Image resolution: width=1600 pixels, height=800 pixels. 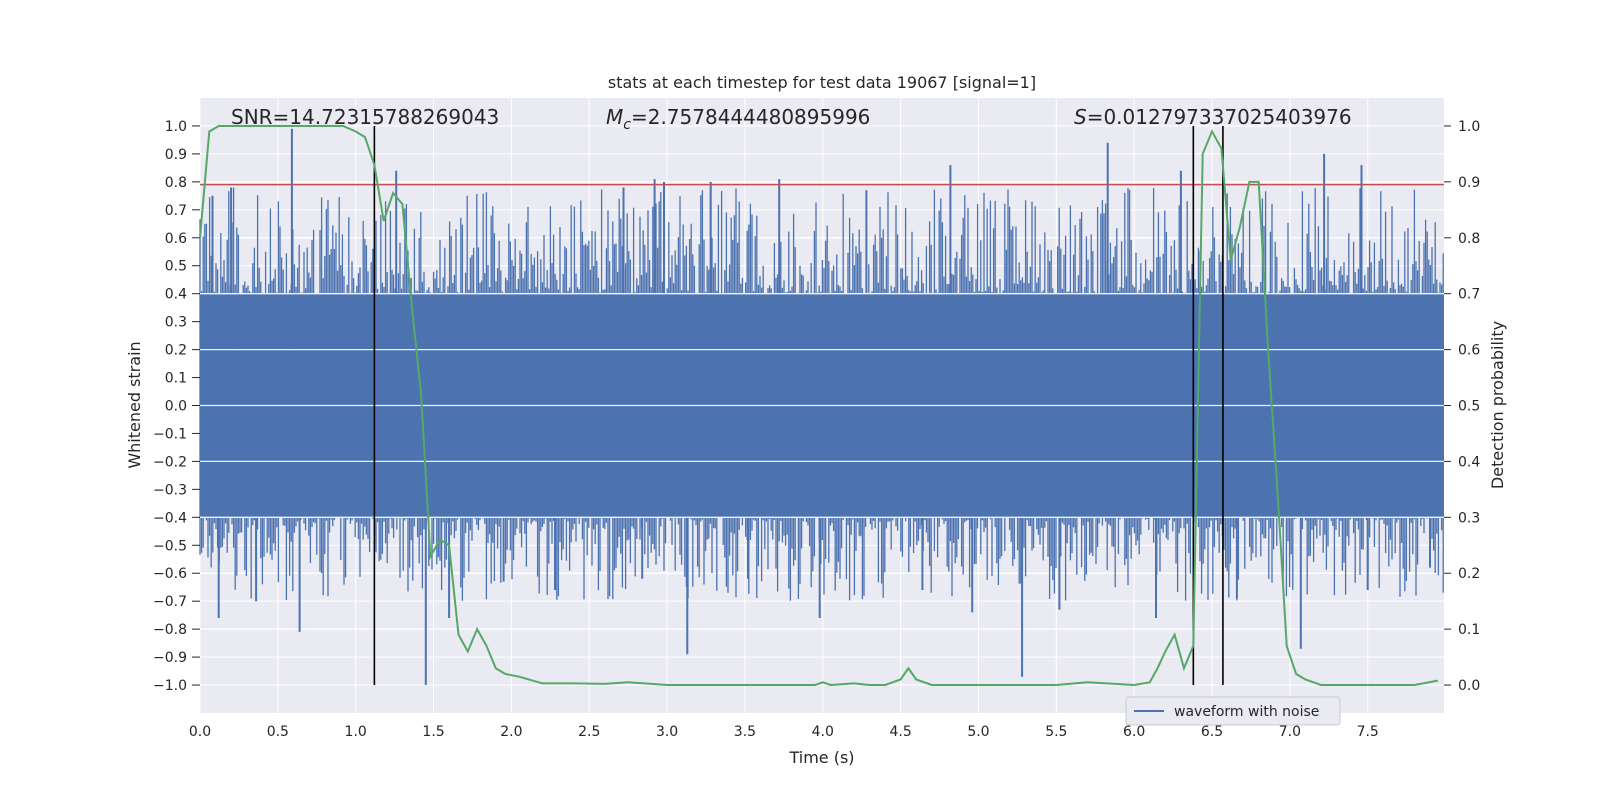 What do you see at coordinates (614, 117) in the screenshot?
I see `mc-symbol: M` at bounding box center [614, 117].